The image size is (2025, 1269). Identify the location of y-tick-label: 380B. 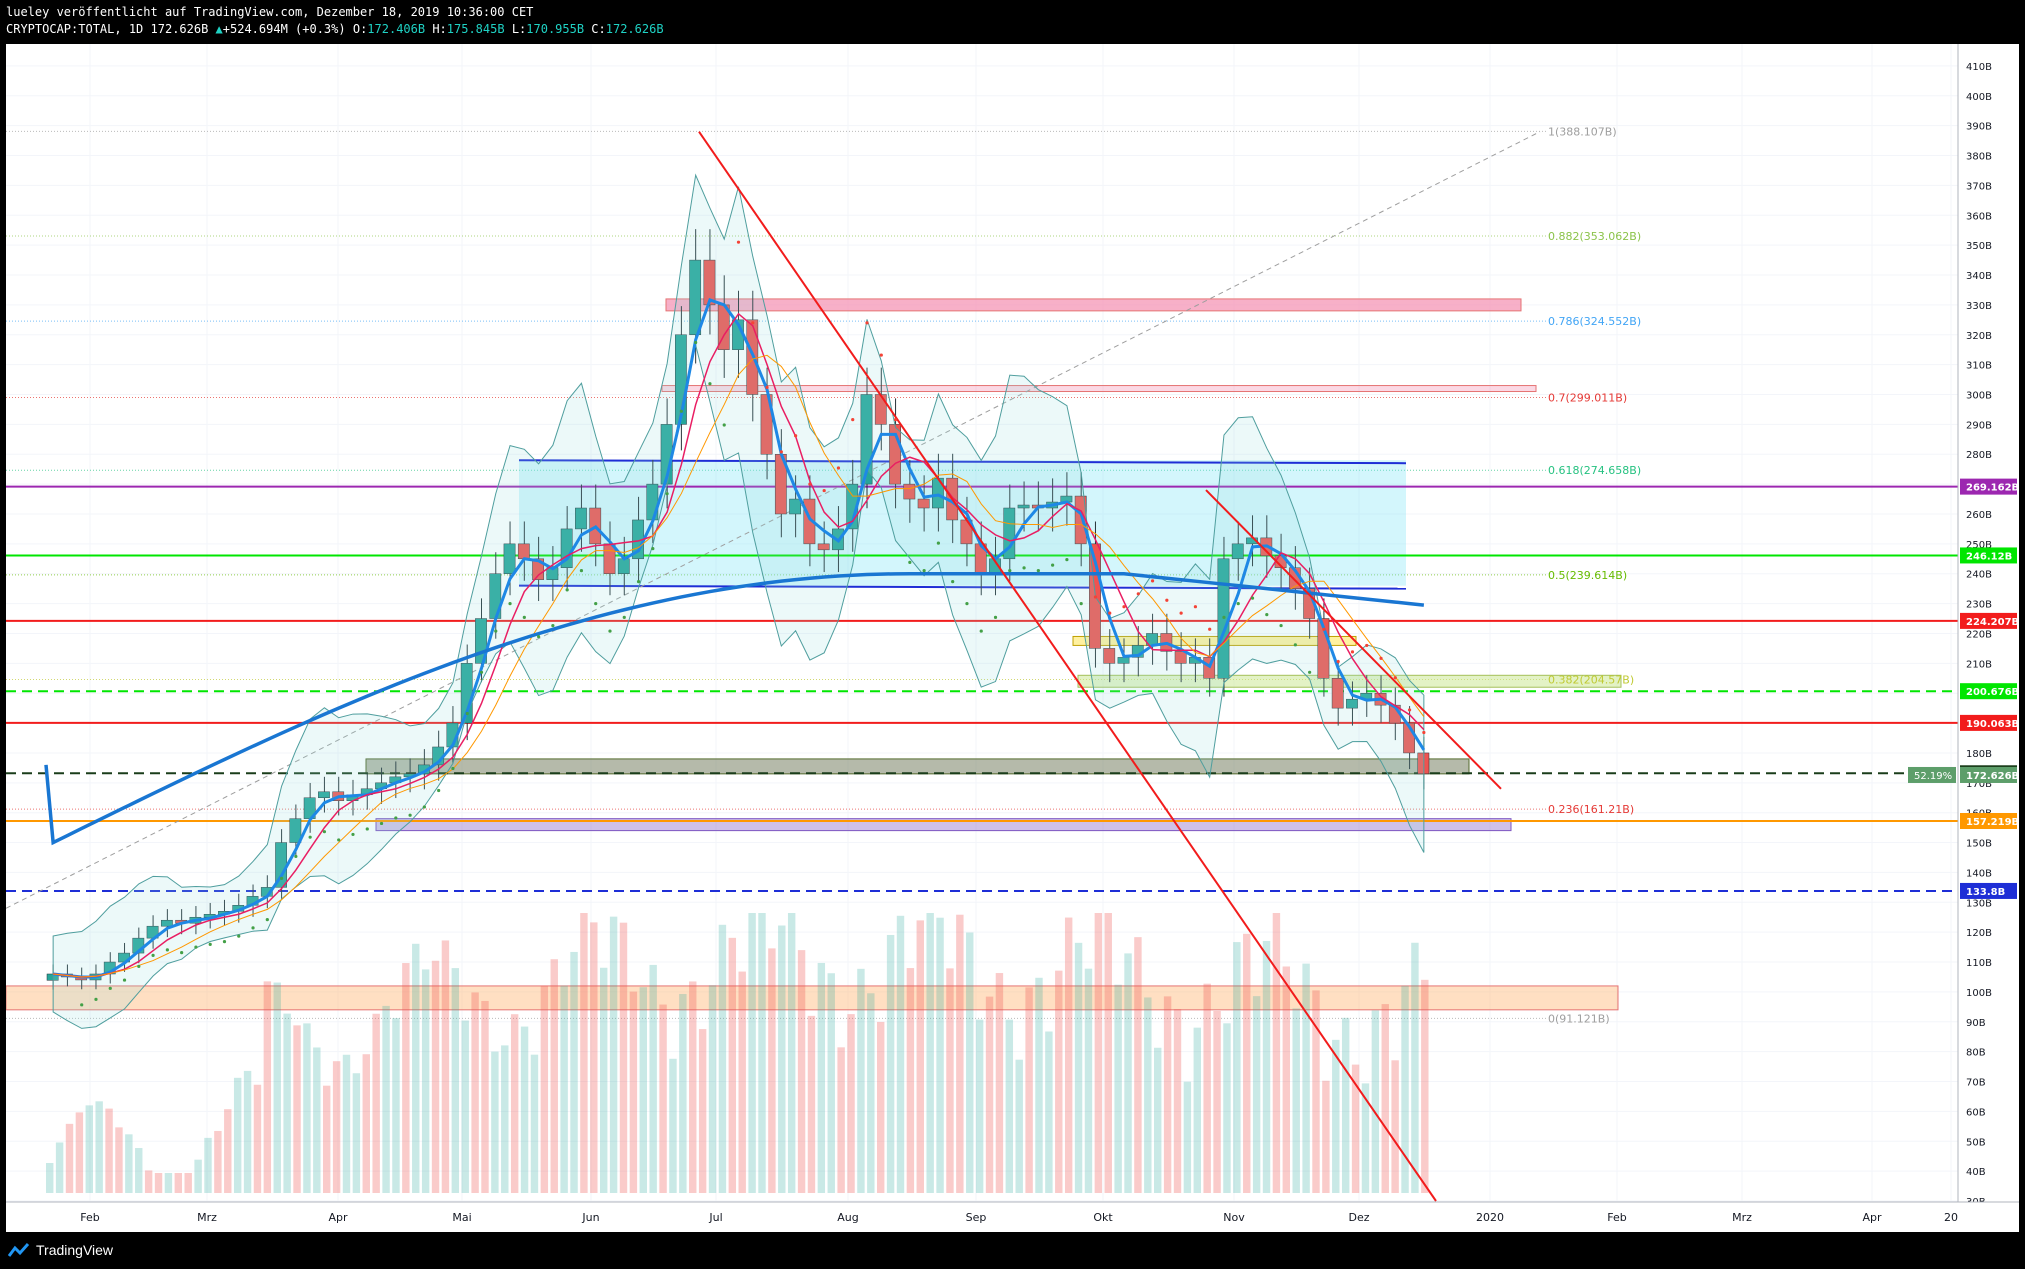
(1979, 157).